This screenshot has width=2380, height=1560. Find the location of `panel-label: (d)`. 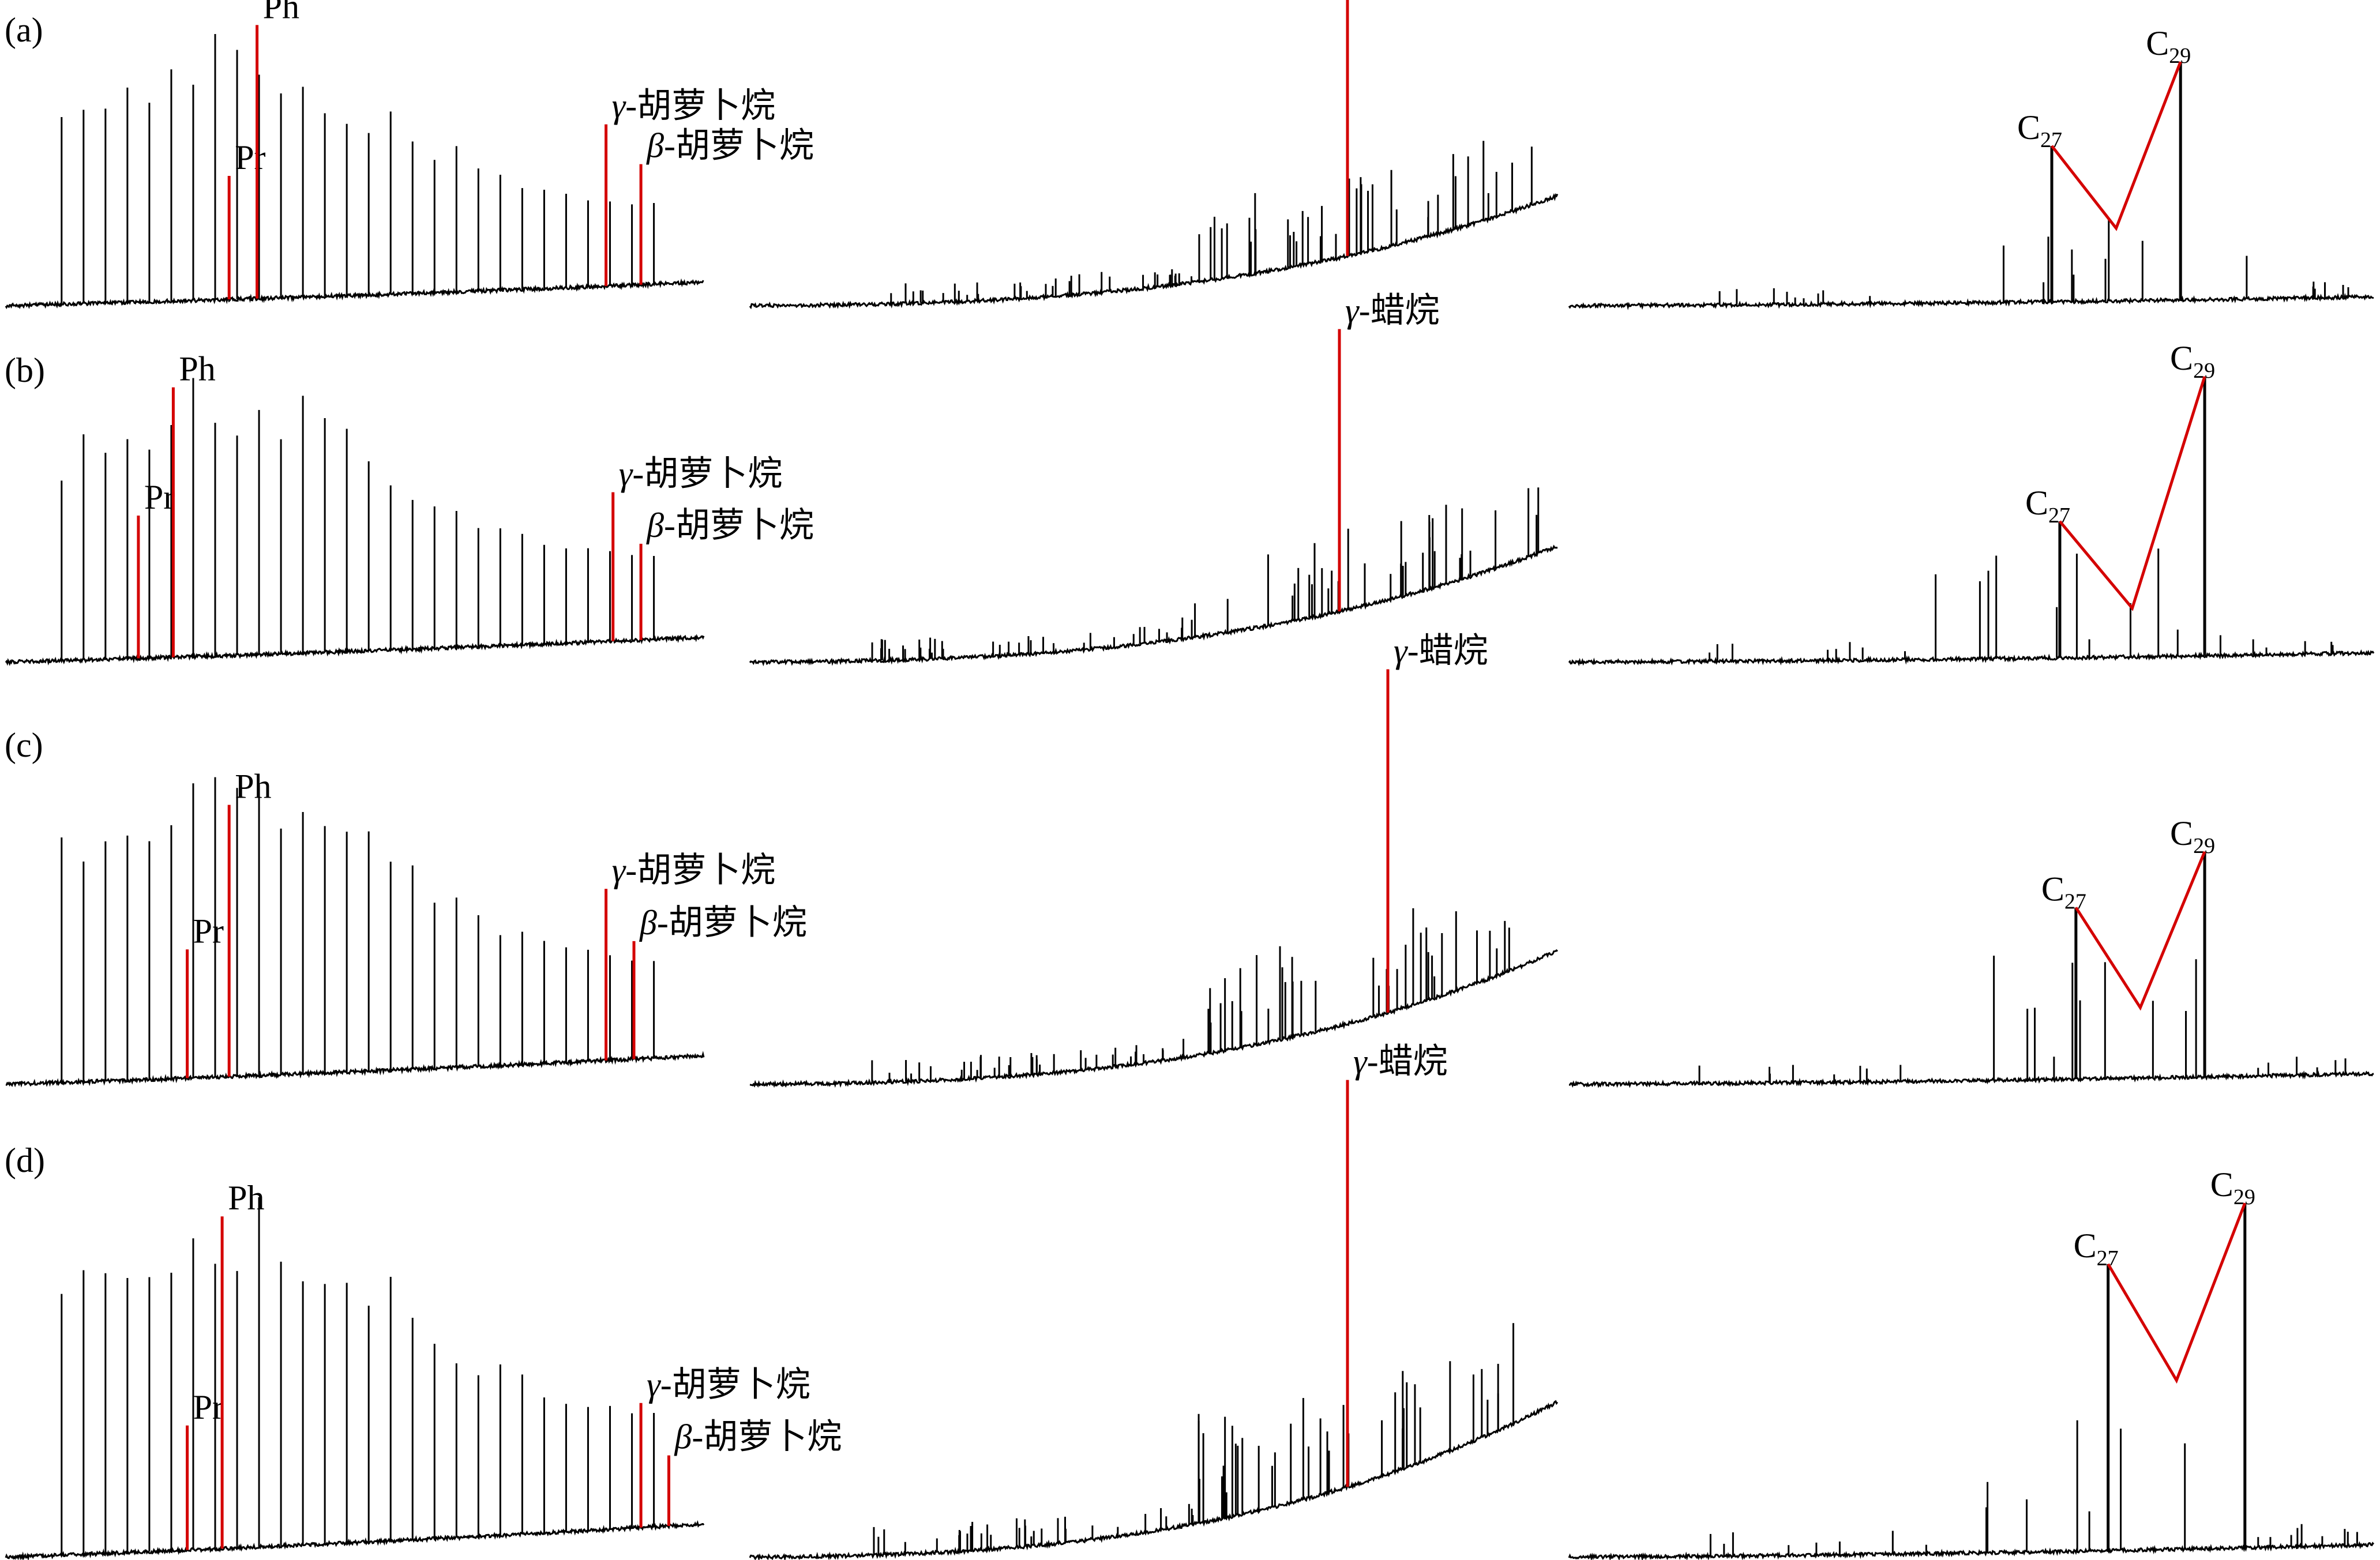

panel-label: (d) is located at coordinates (25, 1160).